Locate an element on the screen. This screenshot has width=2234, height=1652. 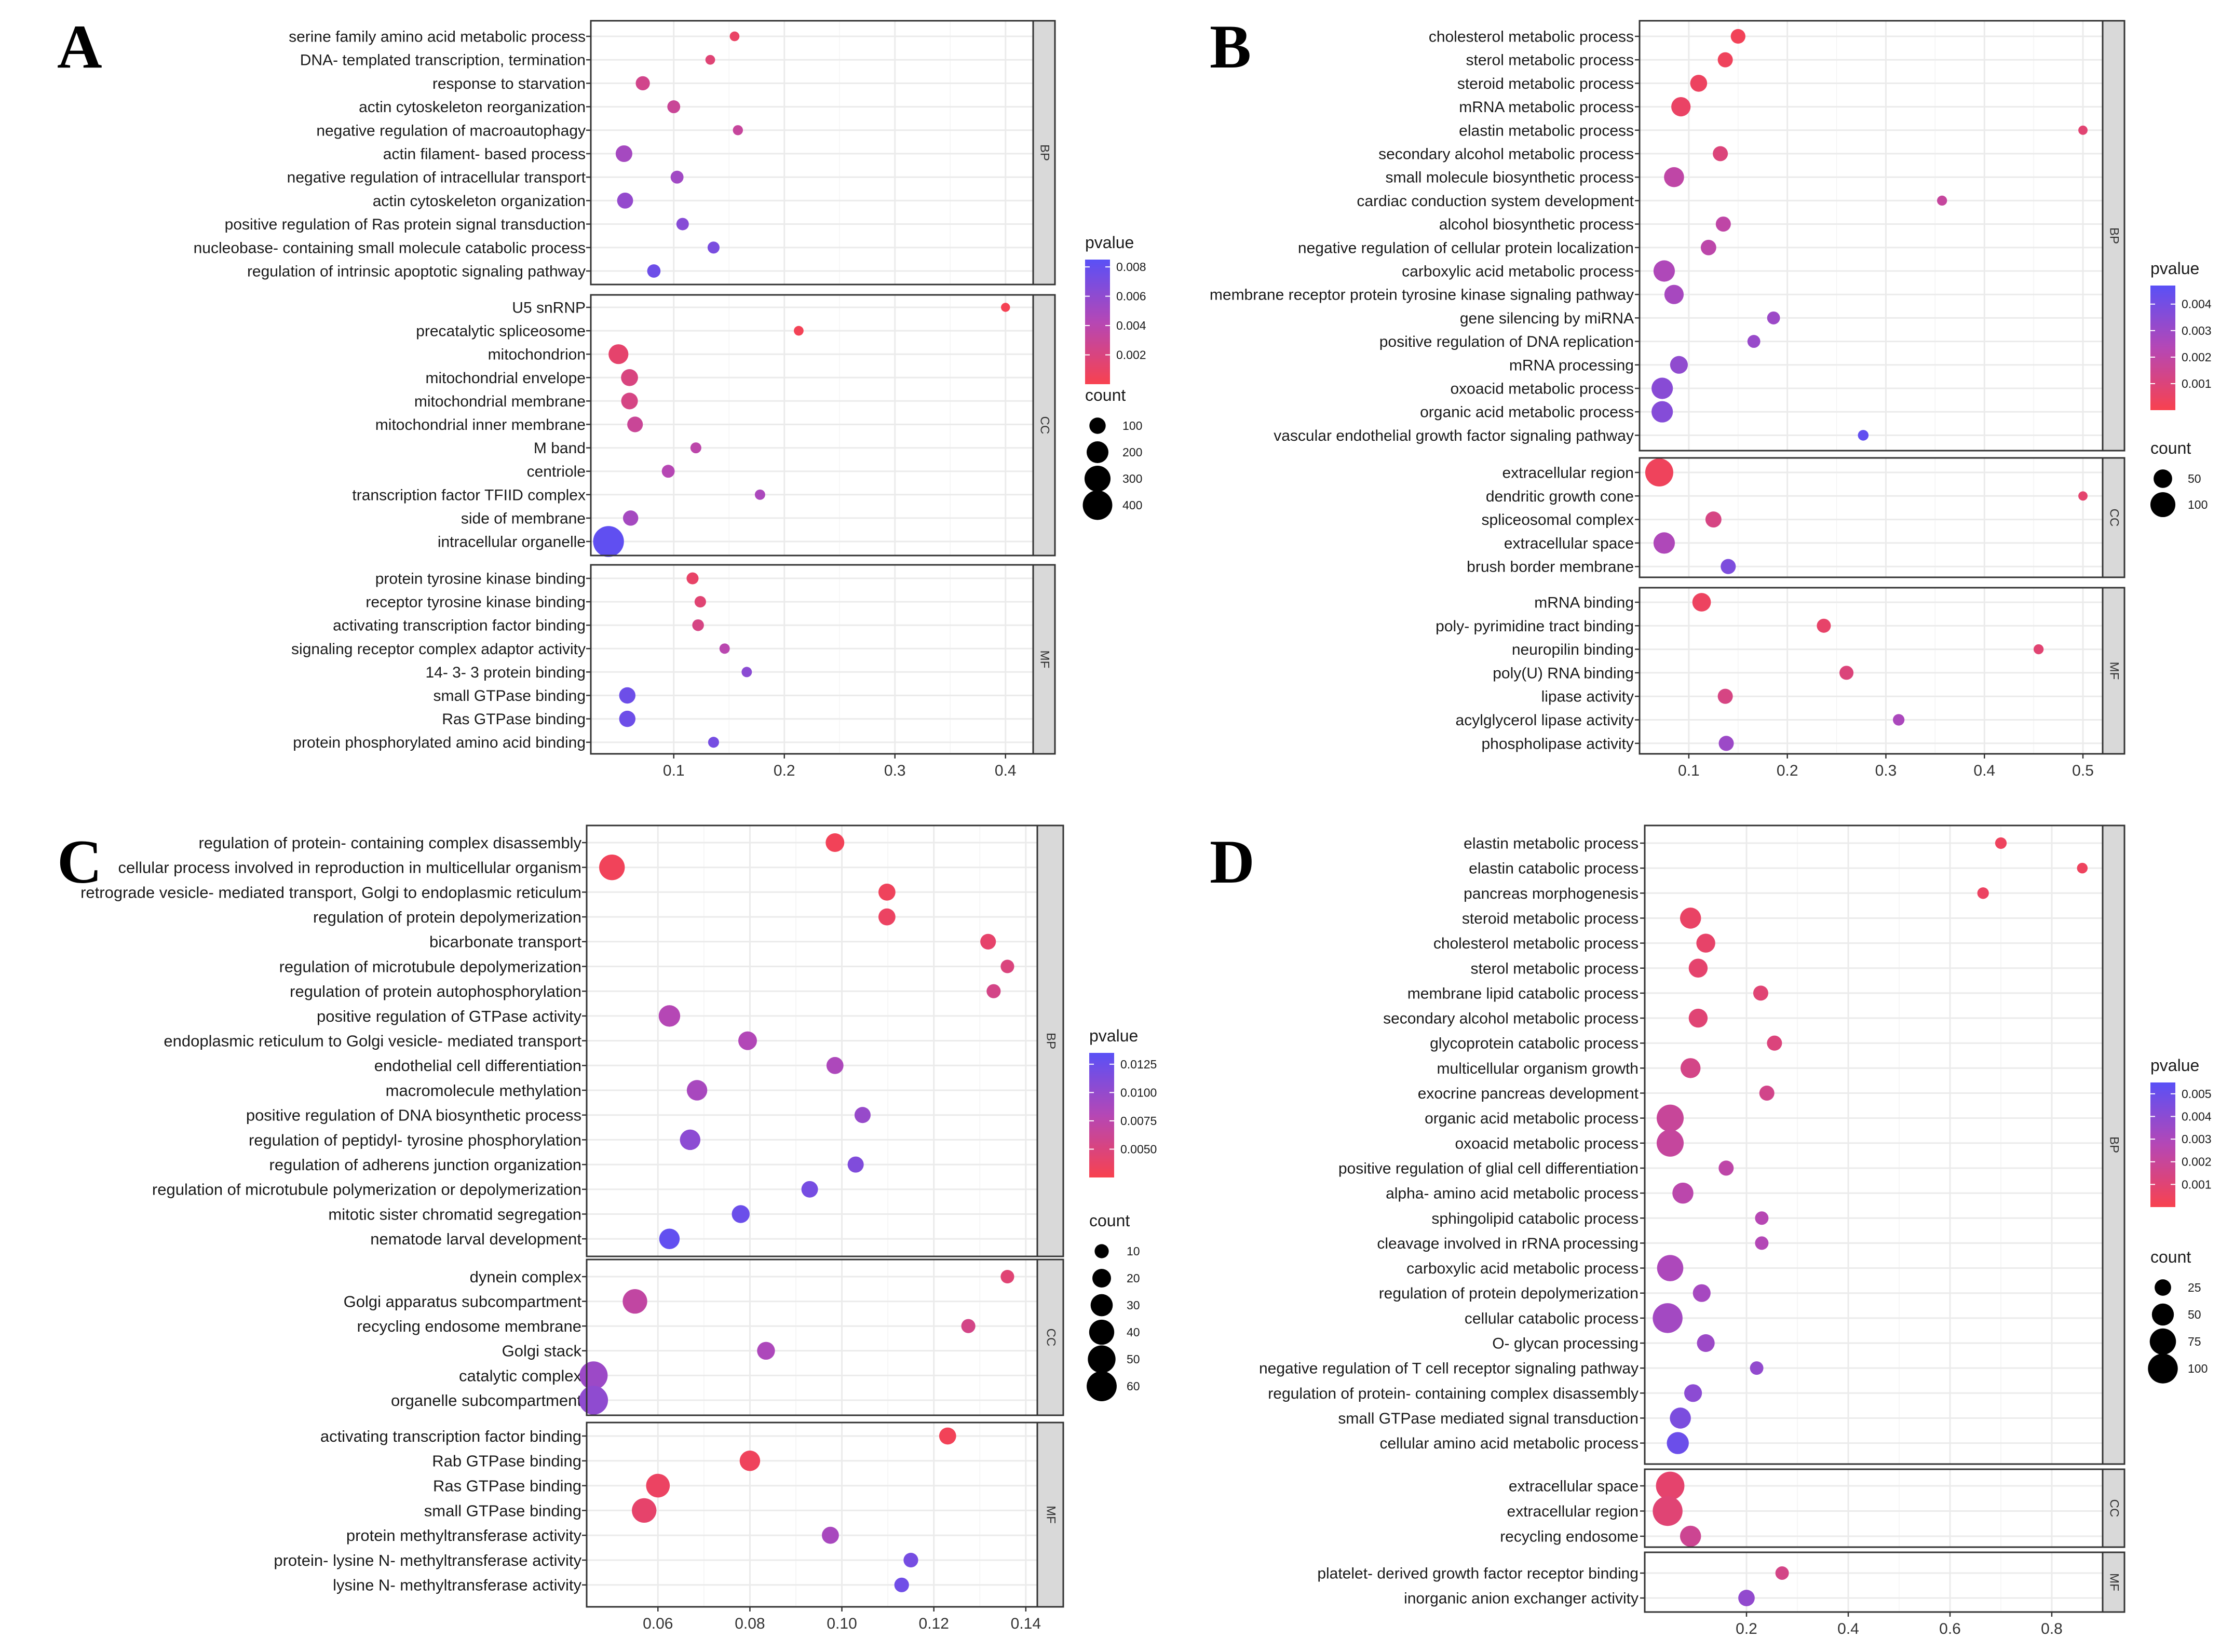
term-label: recycling endosome is located at coordinates (1570, 1537).